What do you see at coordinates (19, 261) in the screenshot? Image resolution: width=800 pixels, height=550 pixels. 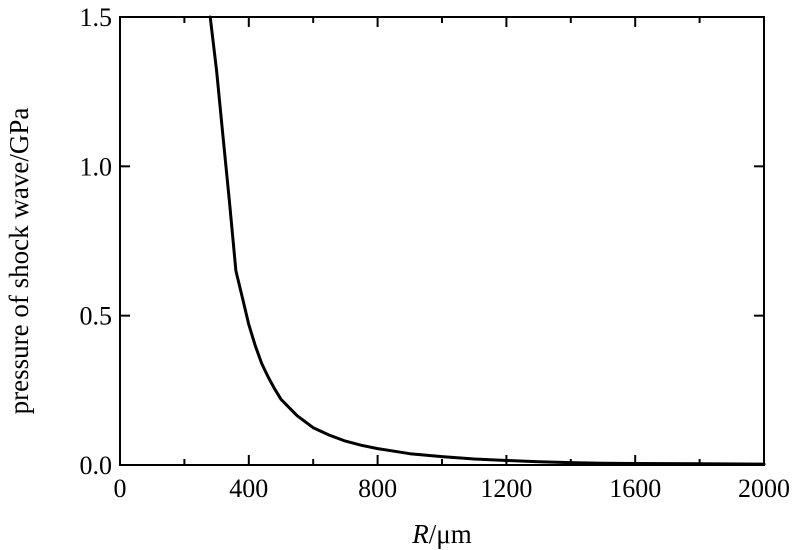 I see `y-axis-label: pressure of shock wave/GPa` at bounding box center [19, 261].